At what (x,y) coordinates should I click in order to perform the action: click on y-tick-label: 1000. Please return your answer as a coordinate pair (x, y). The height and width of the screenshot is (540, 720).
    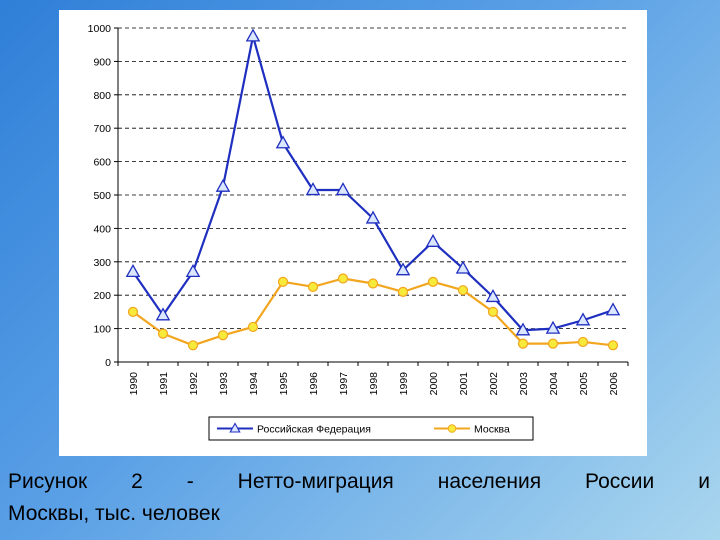
    Looking at the image, I should click on (100, 29).